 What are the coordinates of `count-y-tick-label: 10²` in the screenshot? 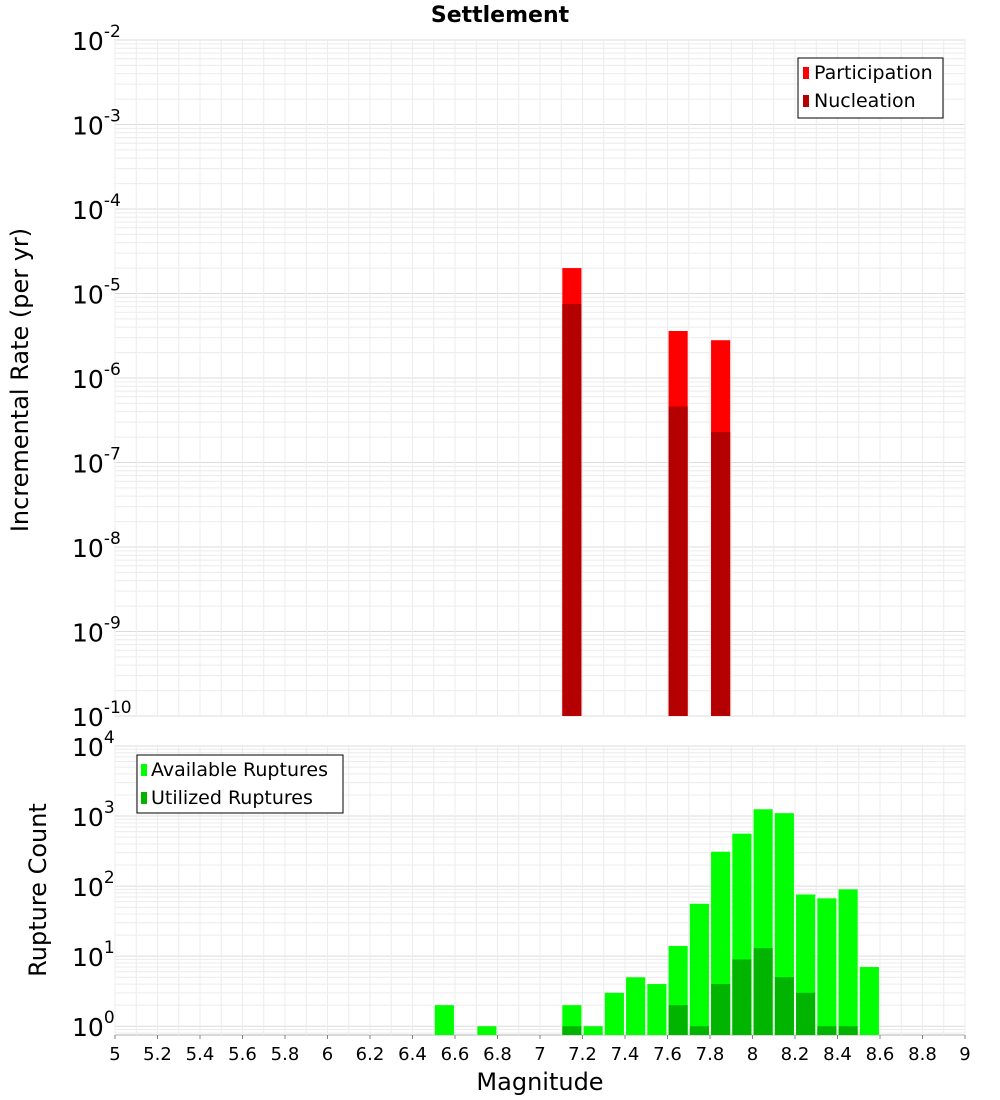 It's located at (93, 885).